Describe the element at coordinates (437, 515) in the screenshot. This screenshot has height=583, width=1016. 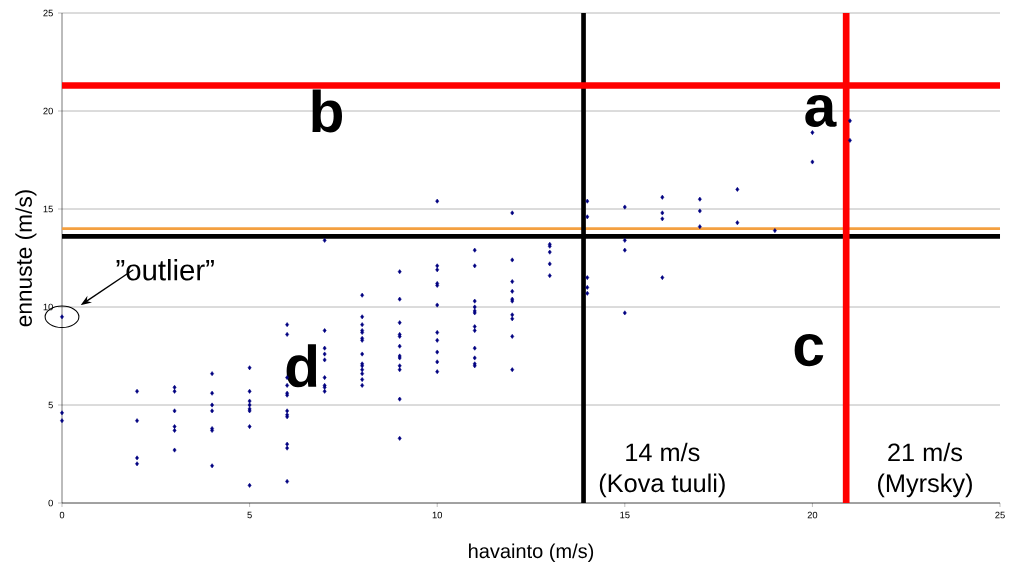
I see `x-tick-label: 10` at that location.